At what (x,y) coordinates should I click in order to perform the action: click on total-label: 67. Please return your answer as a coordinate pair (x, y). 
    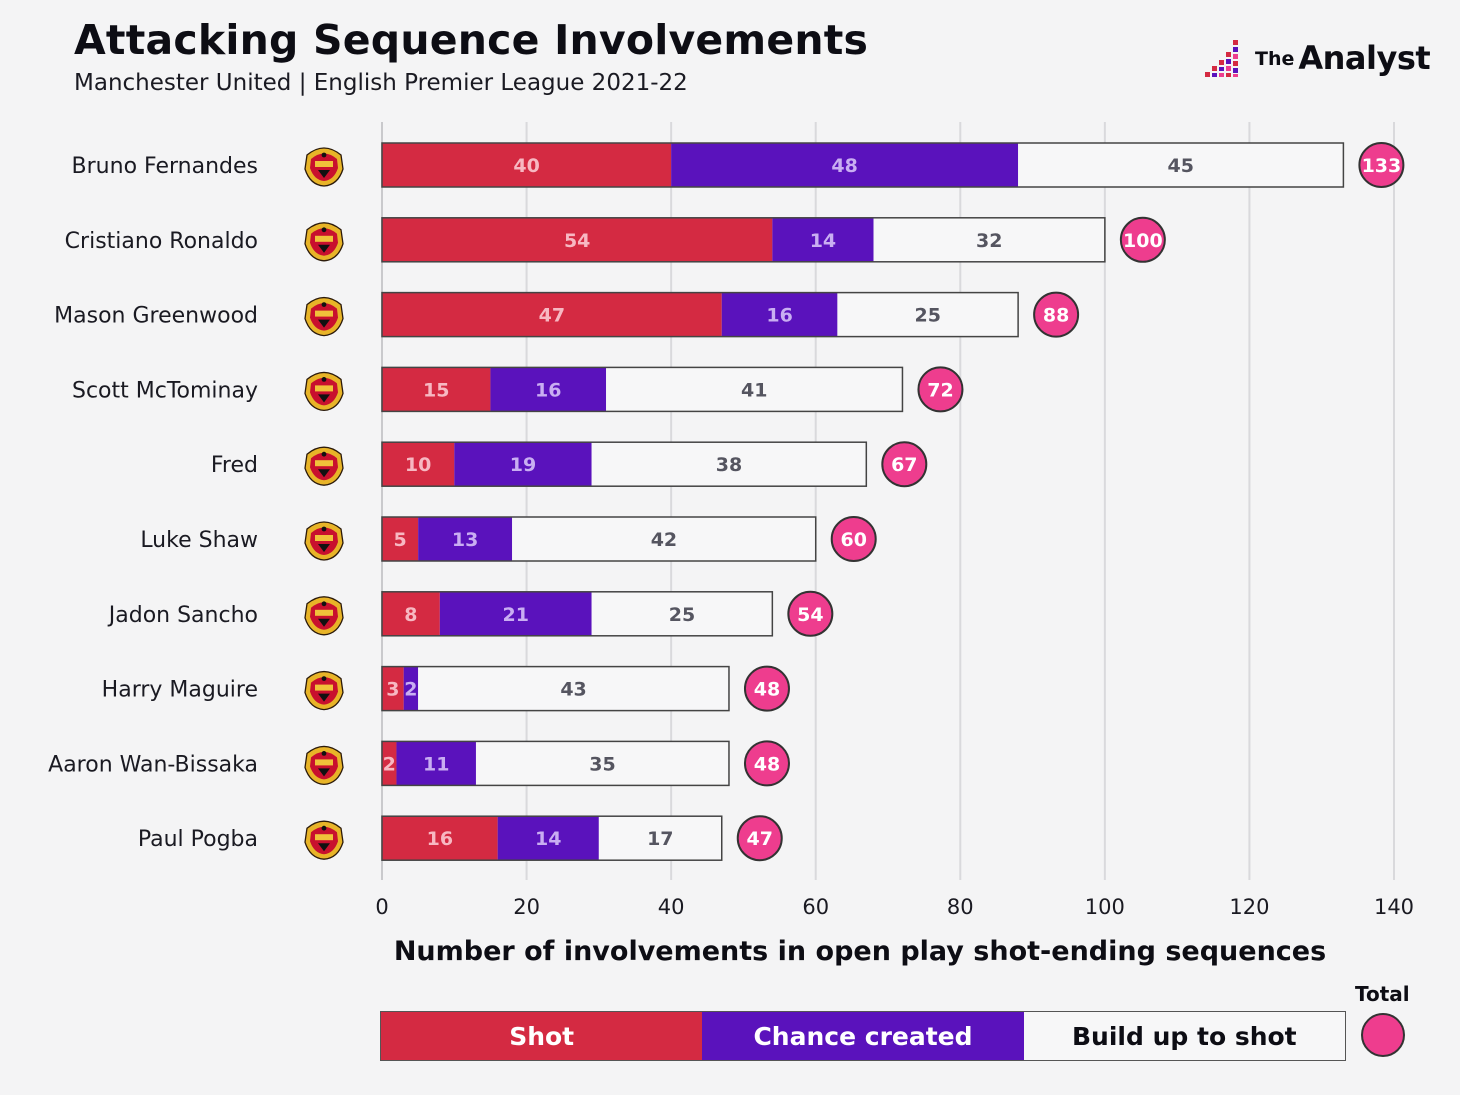
    Looking at the image, I should click on (904, 465).